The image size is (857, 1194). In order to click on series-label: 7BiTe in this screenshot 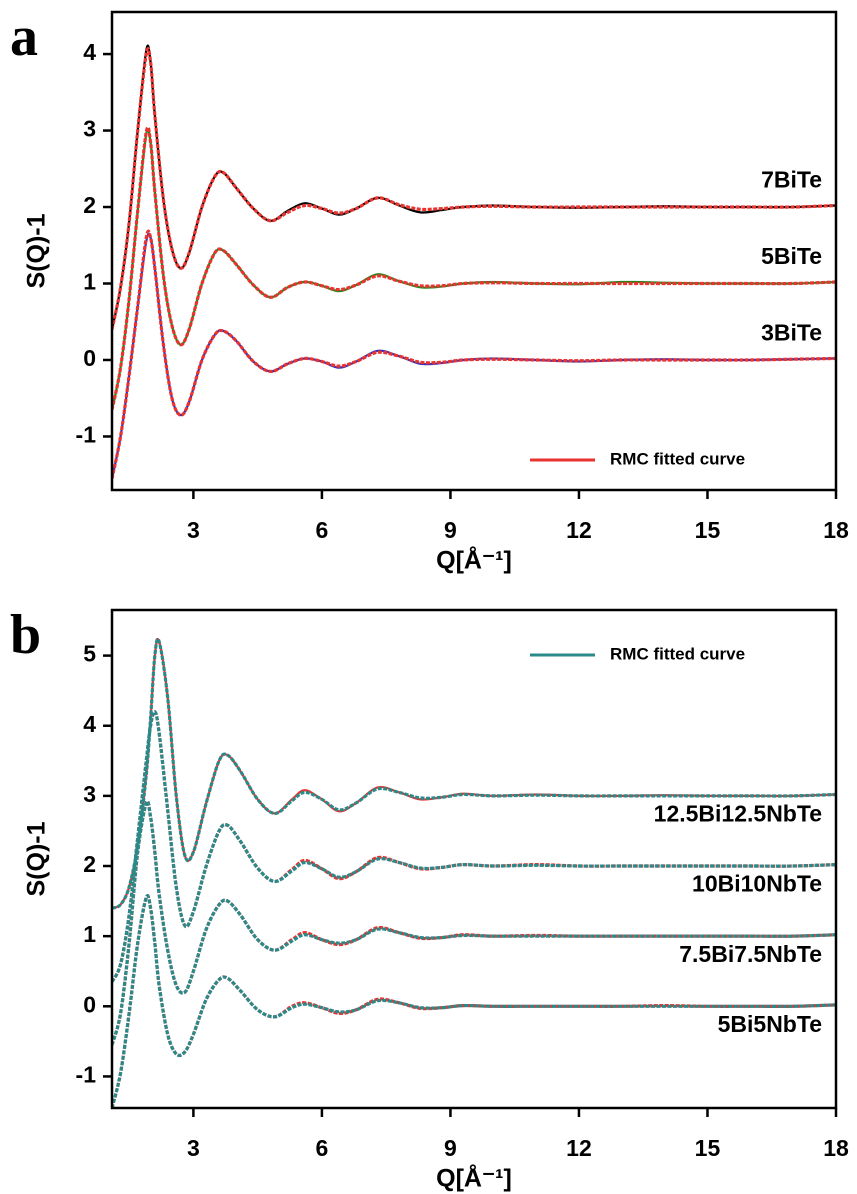, I will do `click(791, 180)`.